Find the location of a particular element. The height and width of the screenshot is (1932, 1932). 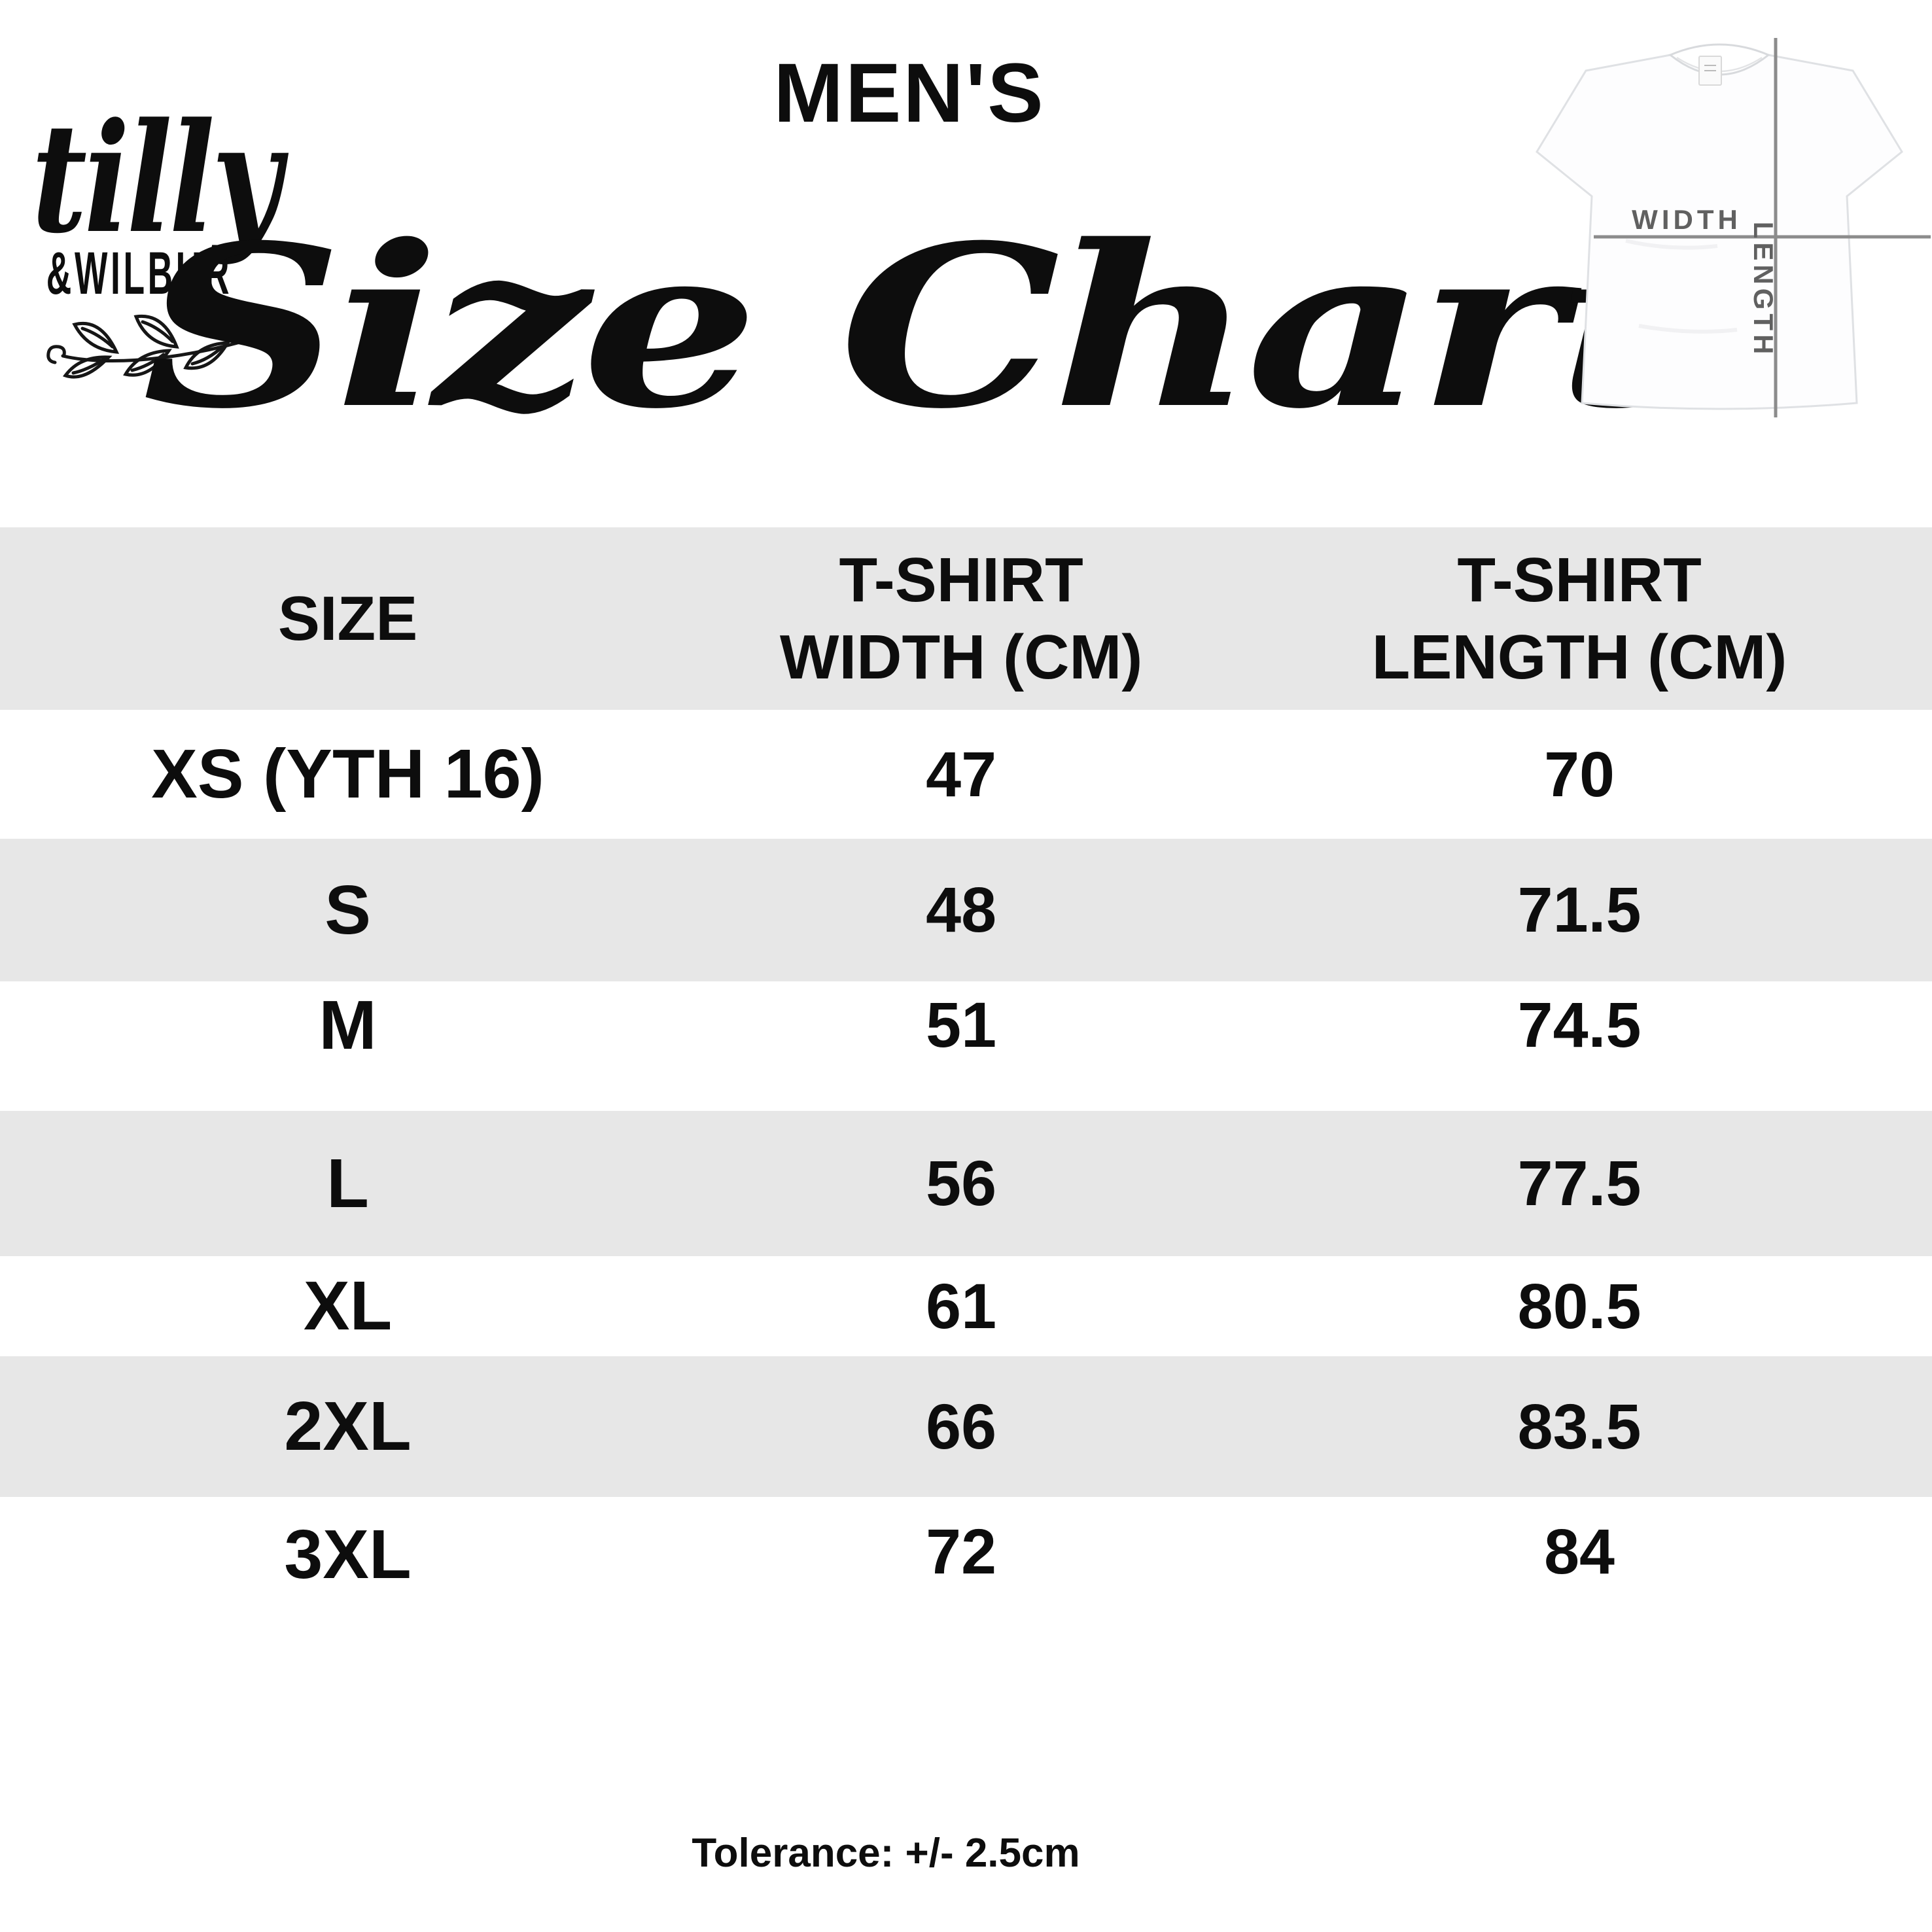

column-header-size: SIZE is located at coordinates (347, 618).